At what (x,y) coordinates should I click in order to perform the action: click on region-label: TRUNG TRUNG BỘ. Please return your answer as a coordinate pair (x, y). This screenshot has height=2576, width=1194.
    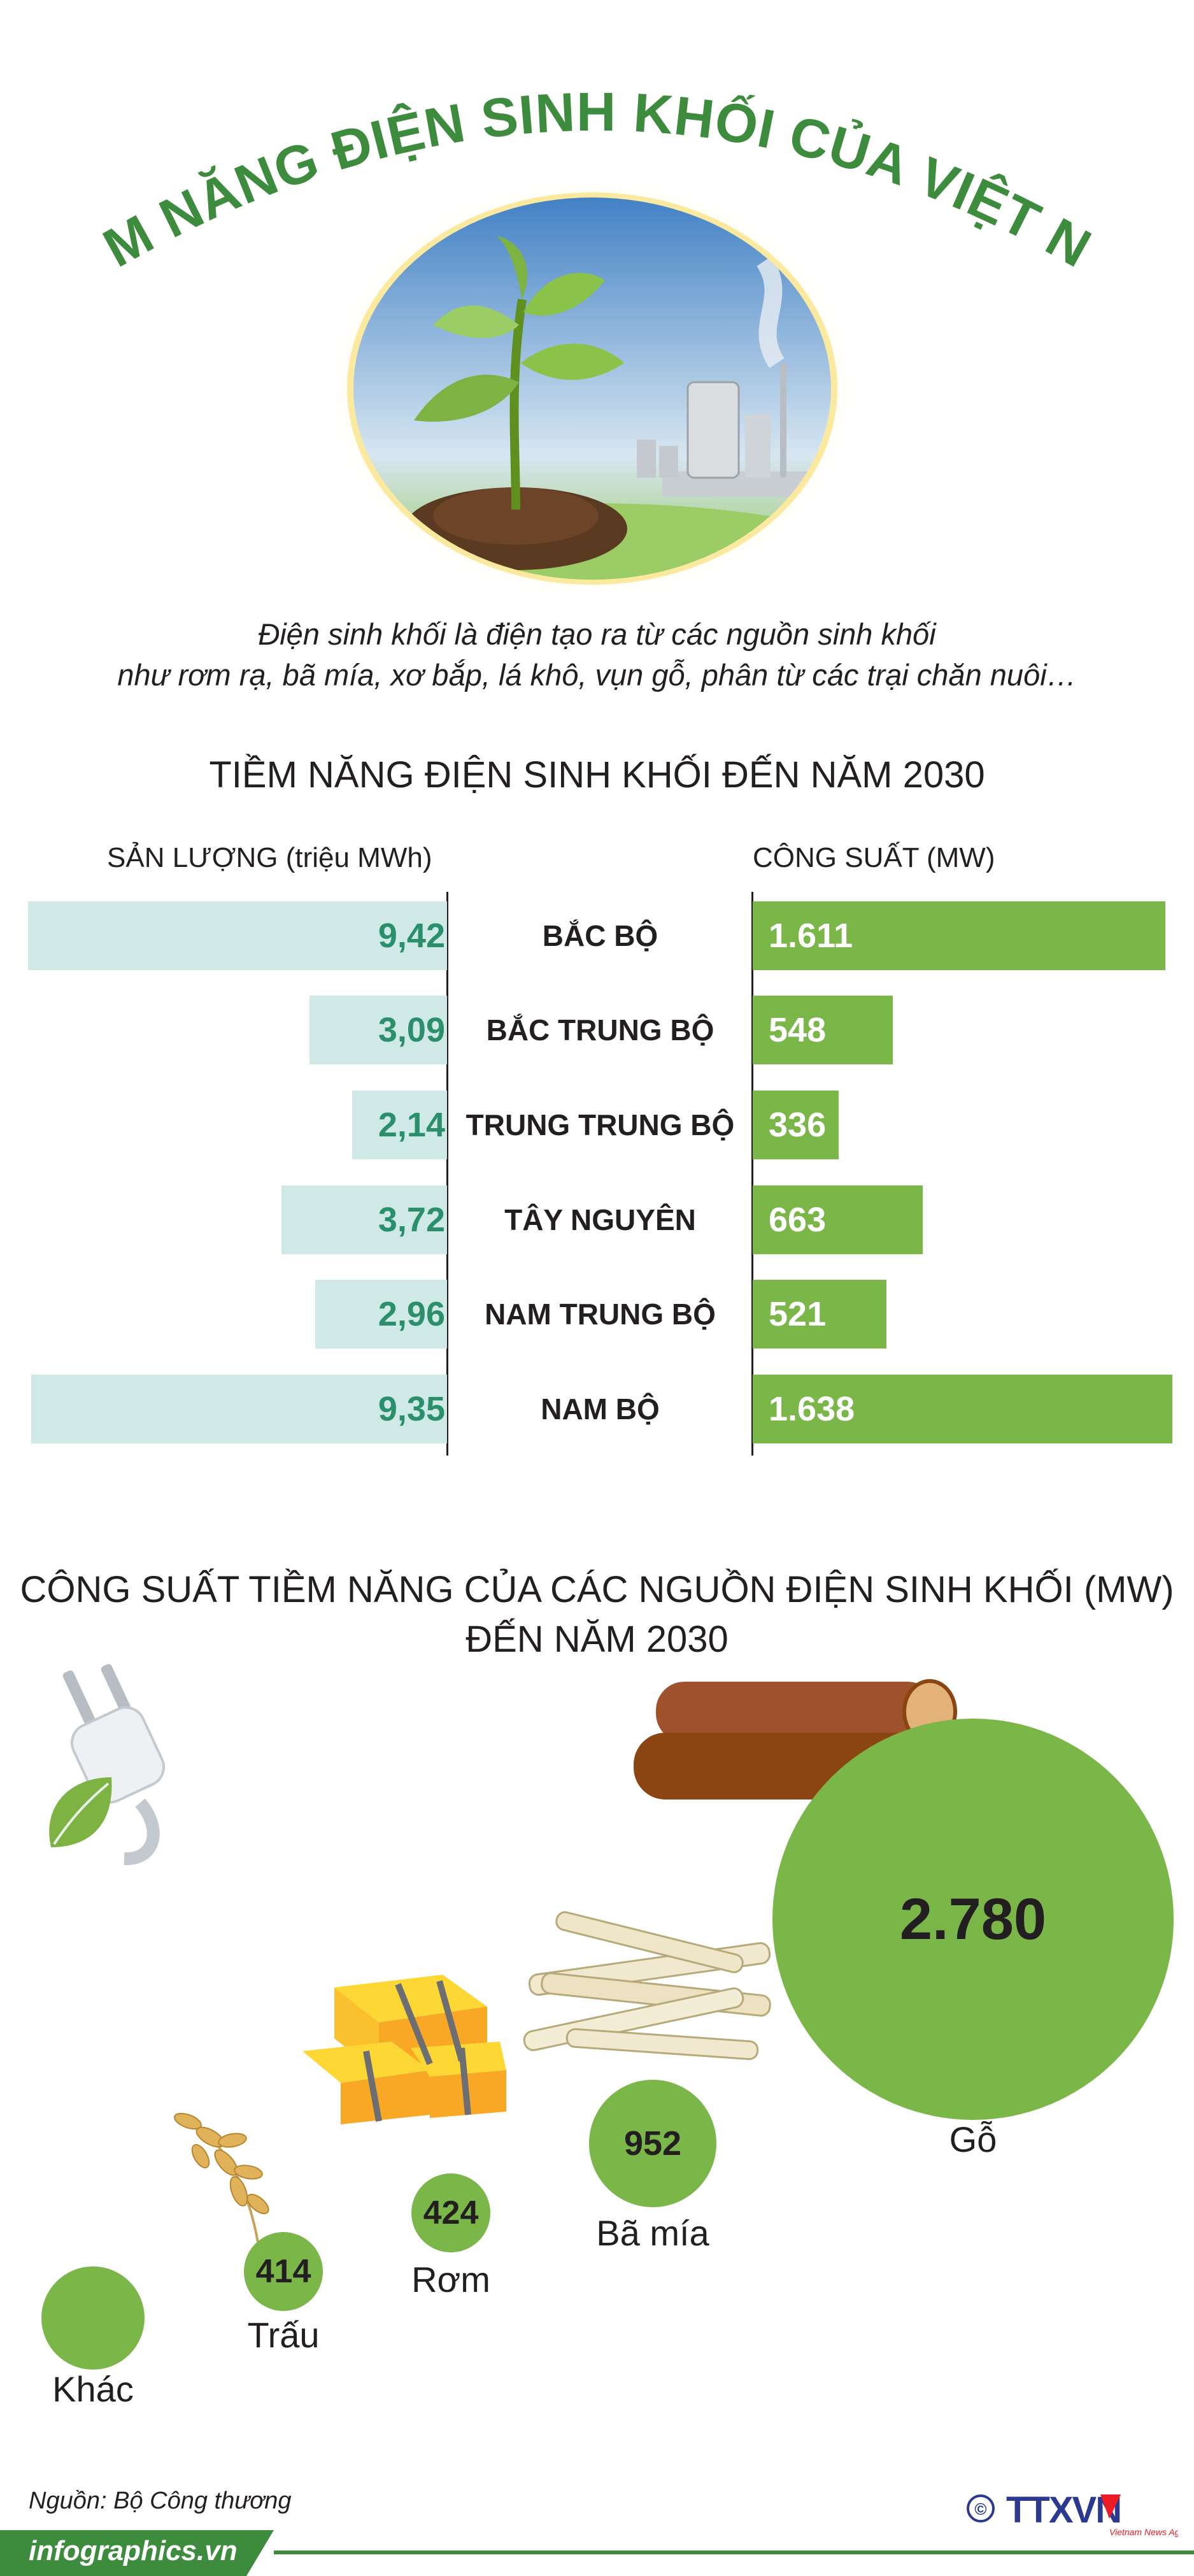
    Looking at the image, I should click on (600, 1125).